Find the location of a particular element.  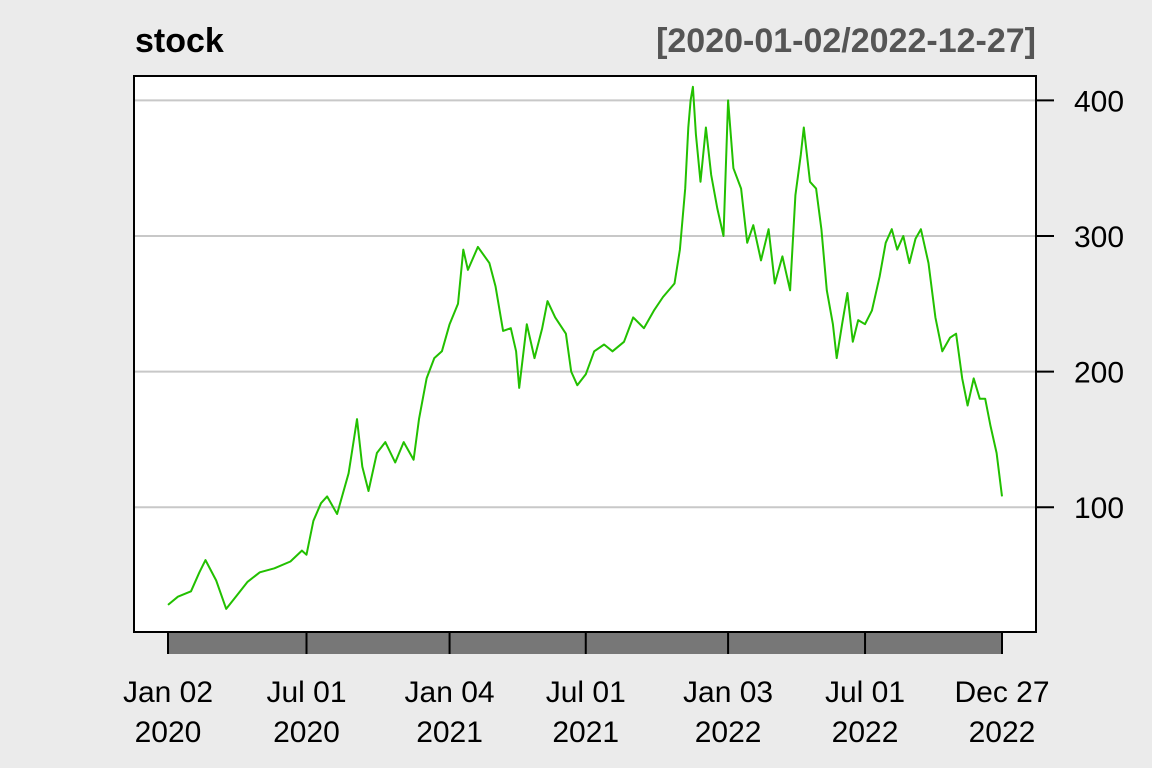

x-tick-label: Jan 02 is located at coordinates (168, 692).